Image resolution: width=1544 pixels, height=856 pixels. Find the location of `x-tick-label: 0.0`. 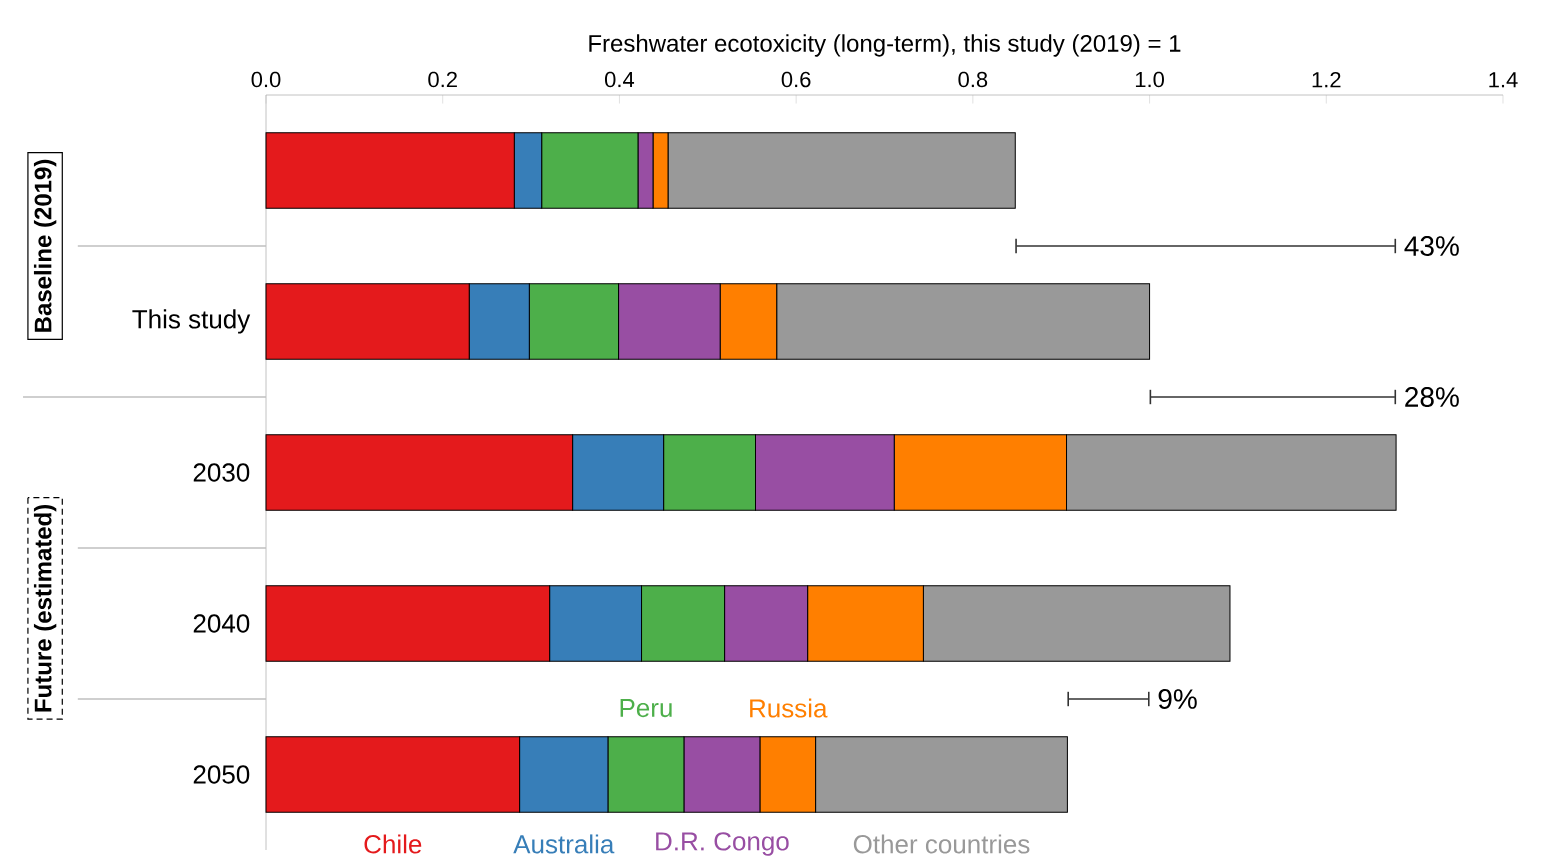

x-tick-label: 0.0 is located at coordinates (266, 79).